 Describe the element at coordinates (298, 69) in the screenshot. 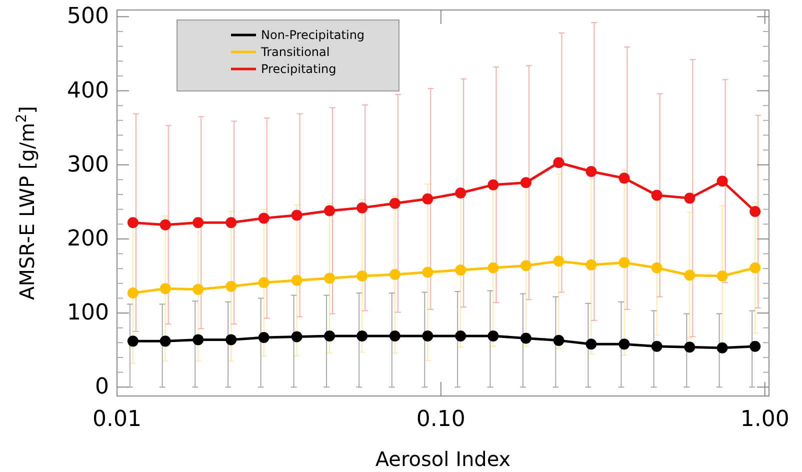

I see `legend-label: Precipitating` at that location.